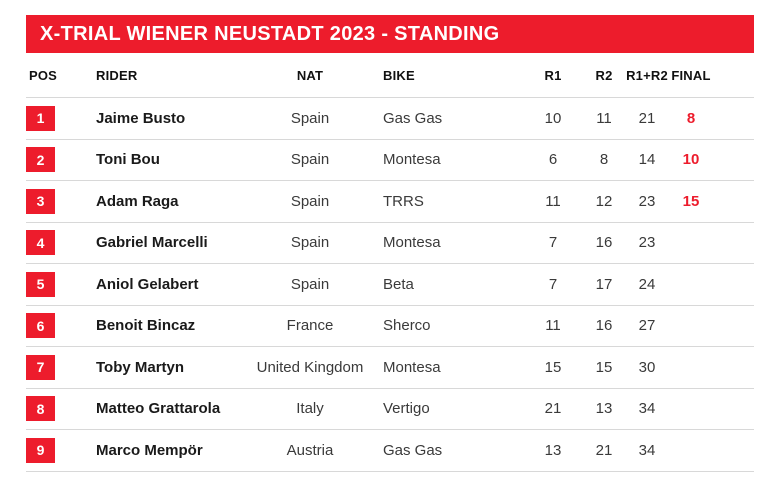 Image resolution: width=760 pixels, height=494 pixels. I want to click on title-banner: X-TRIAL WIENER NEUSTADT 2023 - STANDING, so click(390, 34).